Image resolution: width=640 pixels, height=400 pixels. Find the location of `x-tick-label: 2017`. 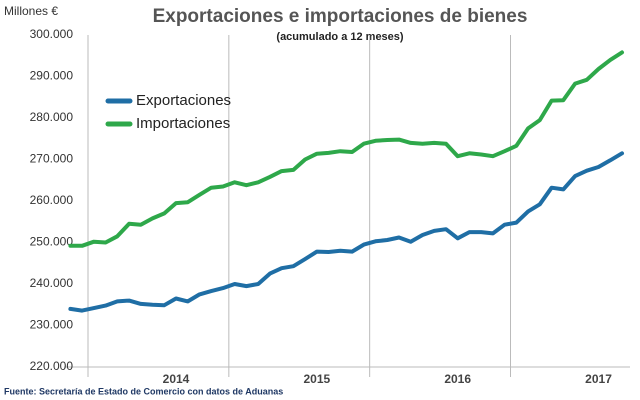

x-tick-label: 2017 is located at coordinates (598, 379).